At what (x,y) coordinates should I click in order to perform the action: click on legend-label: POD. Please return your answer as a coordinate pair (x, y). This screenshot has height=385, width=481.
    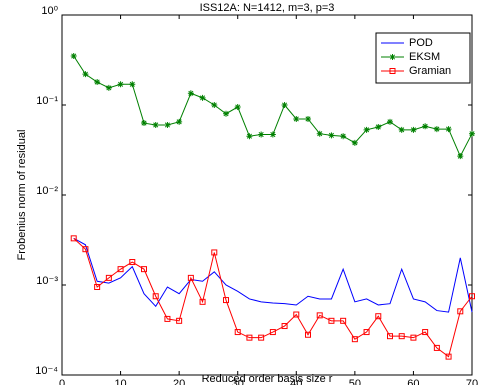
    Looking at the image, I should click on (421, 43).